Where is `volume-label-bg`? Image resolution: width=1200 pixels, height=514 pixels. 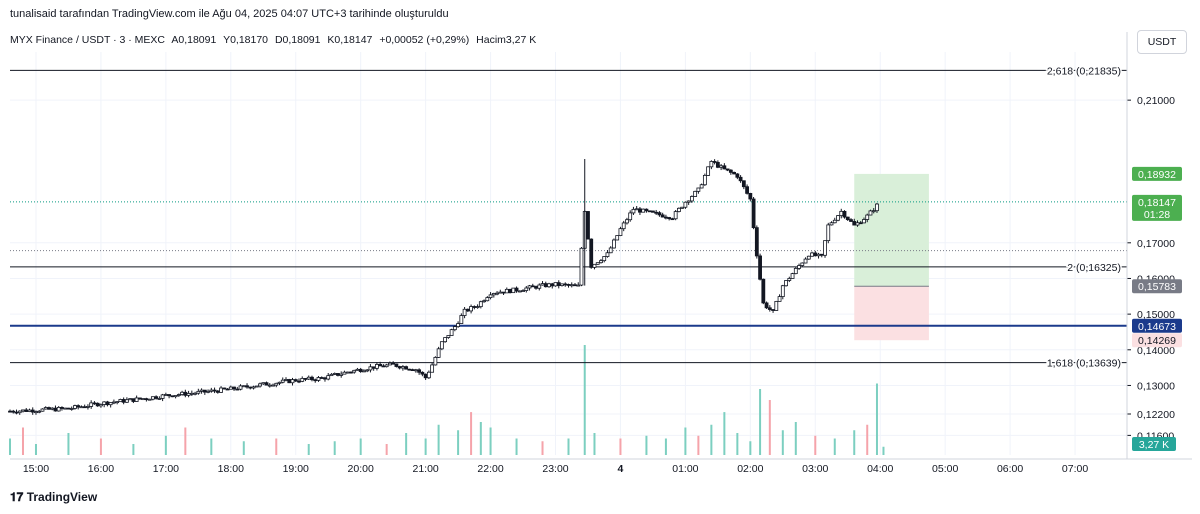 volume-label-bg is located at coordinates (1154, 444).